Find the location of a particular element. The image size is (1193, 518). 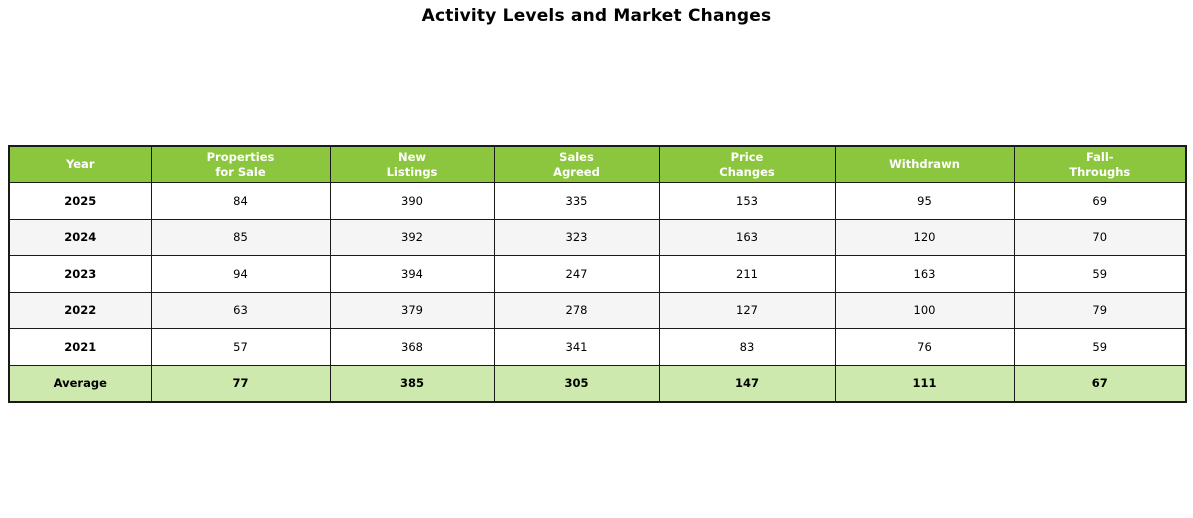

column-header: New Listings is located at coordinates (412, 164).